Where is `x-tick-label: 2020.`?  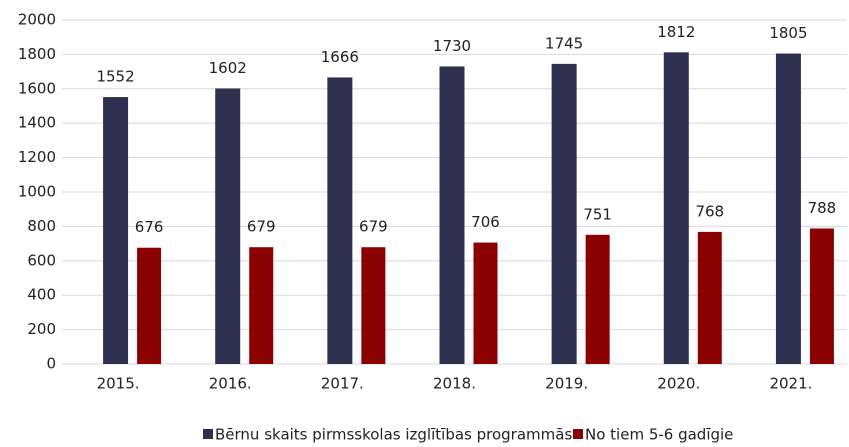
x-tick-label: 2020. is located at coordinates (678, 384).